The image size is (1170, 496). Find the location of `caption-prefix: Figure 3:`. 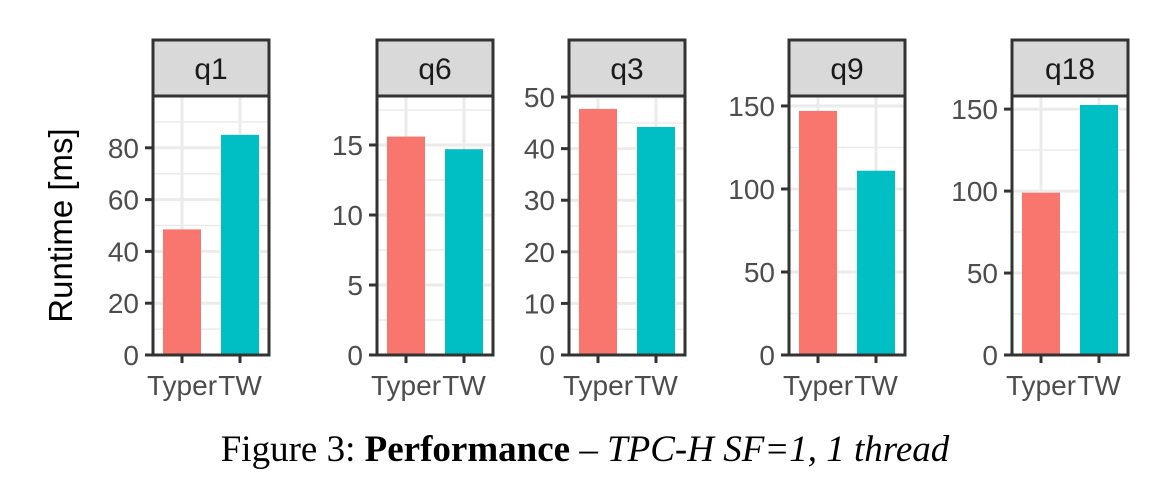

caption-prefix: Figure 3: is located at coordinates (292, 449).